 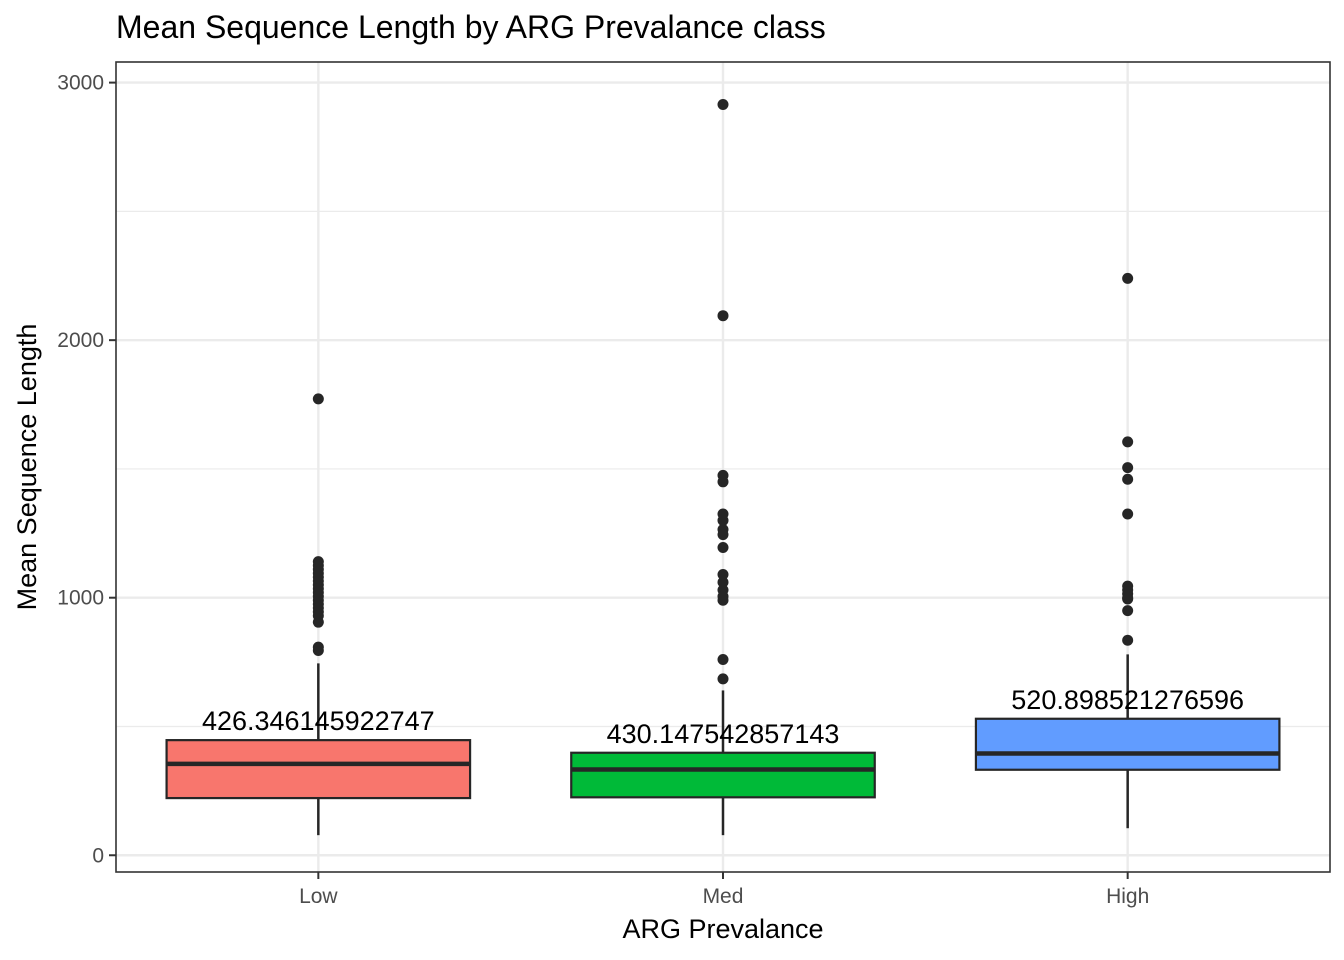 I want to click on x-tick-label: High, so click(x=1127, y=896).